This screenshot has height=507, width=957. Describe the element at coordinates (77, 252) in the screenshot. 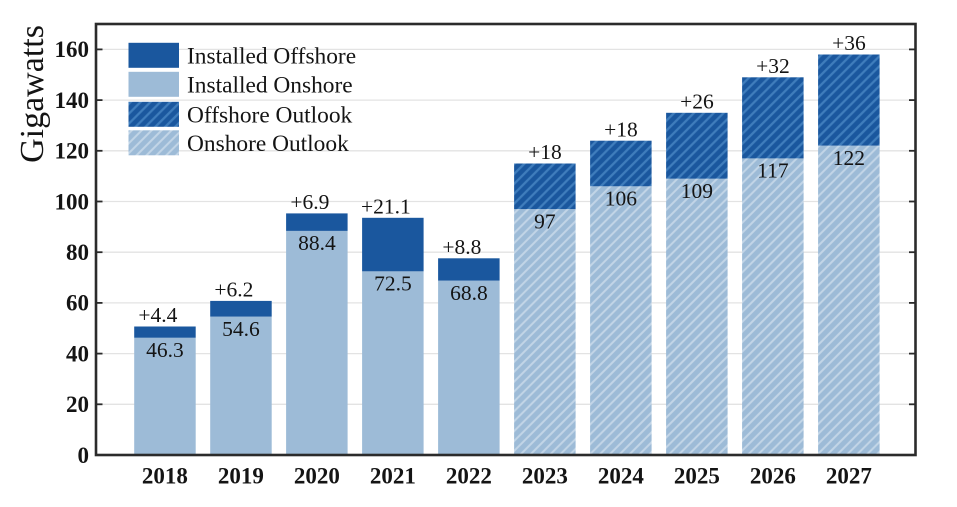

I see `svg-text: 80` at that location.